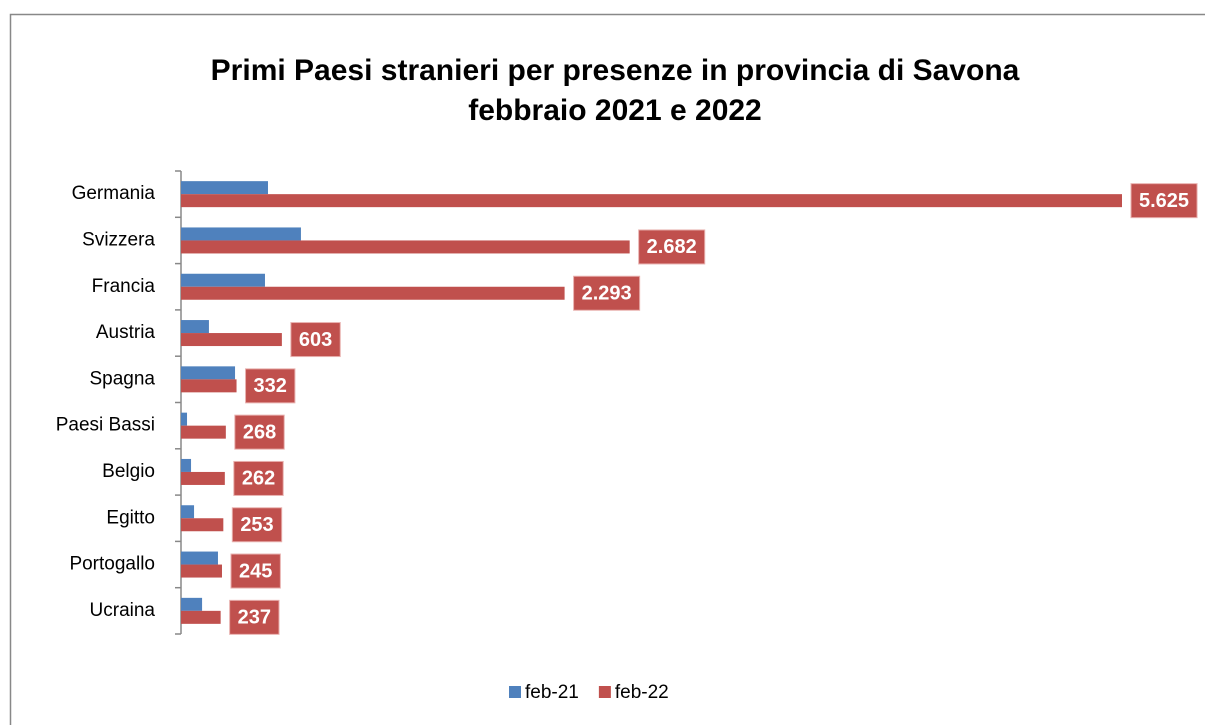 This screenshot has height=725, width=1205. I want to click on value-label: 2.293, so click(607, 294).